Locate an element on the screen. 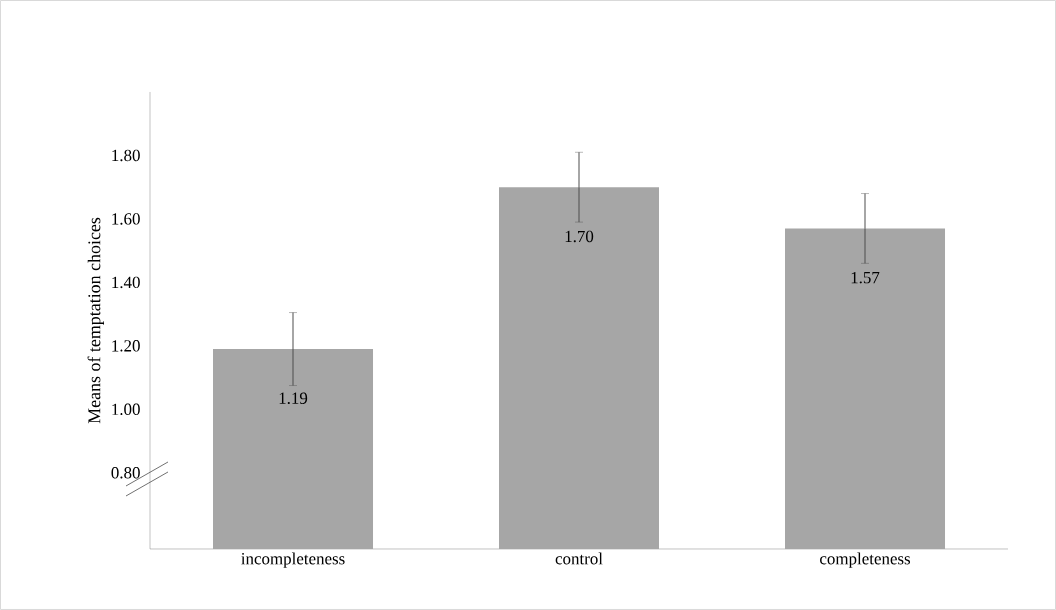 The height and width of the screenshot is (610, 1056). y-tick-label: 1.60 is located at coordinates (126, 219).